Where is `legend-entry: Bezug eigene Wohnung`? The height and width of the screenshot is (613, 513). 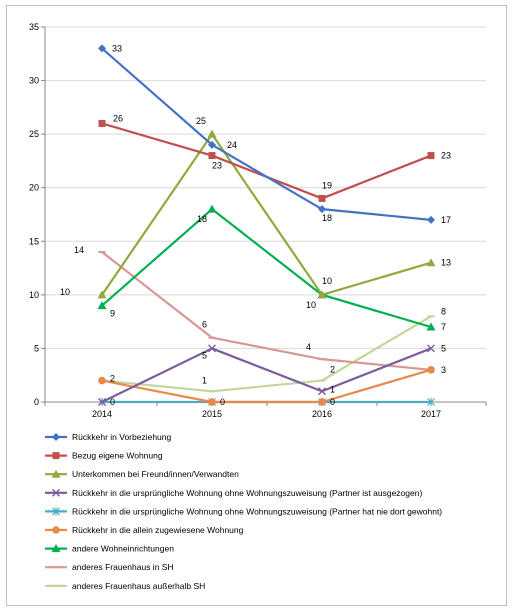 legend-entry: Bezug eigene Wohnung is located at coordinates (104, 456).